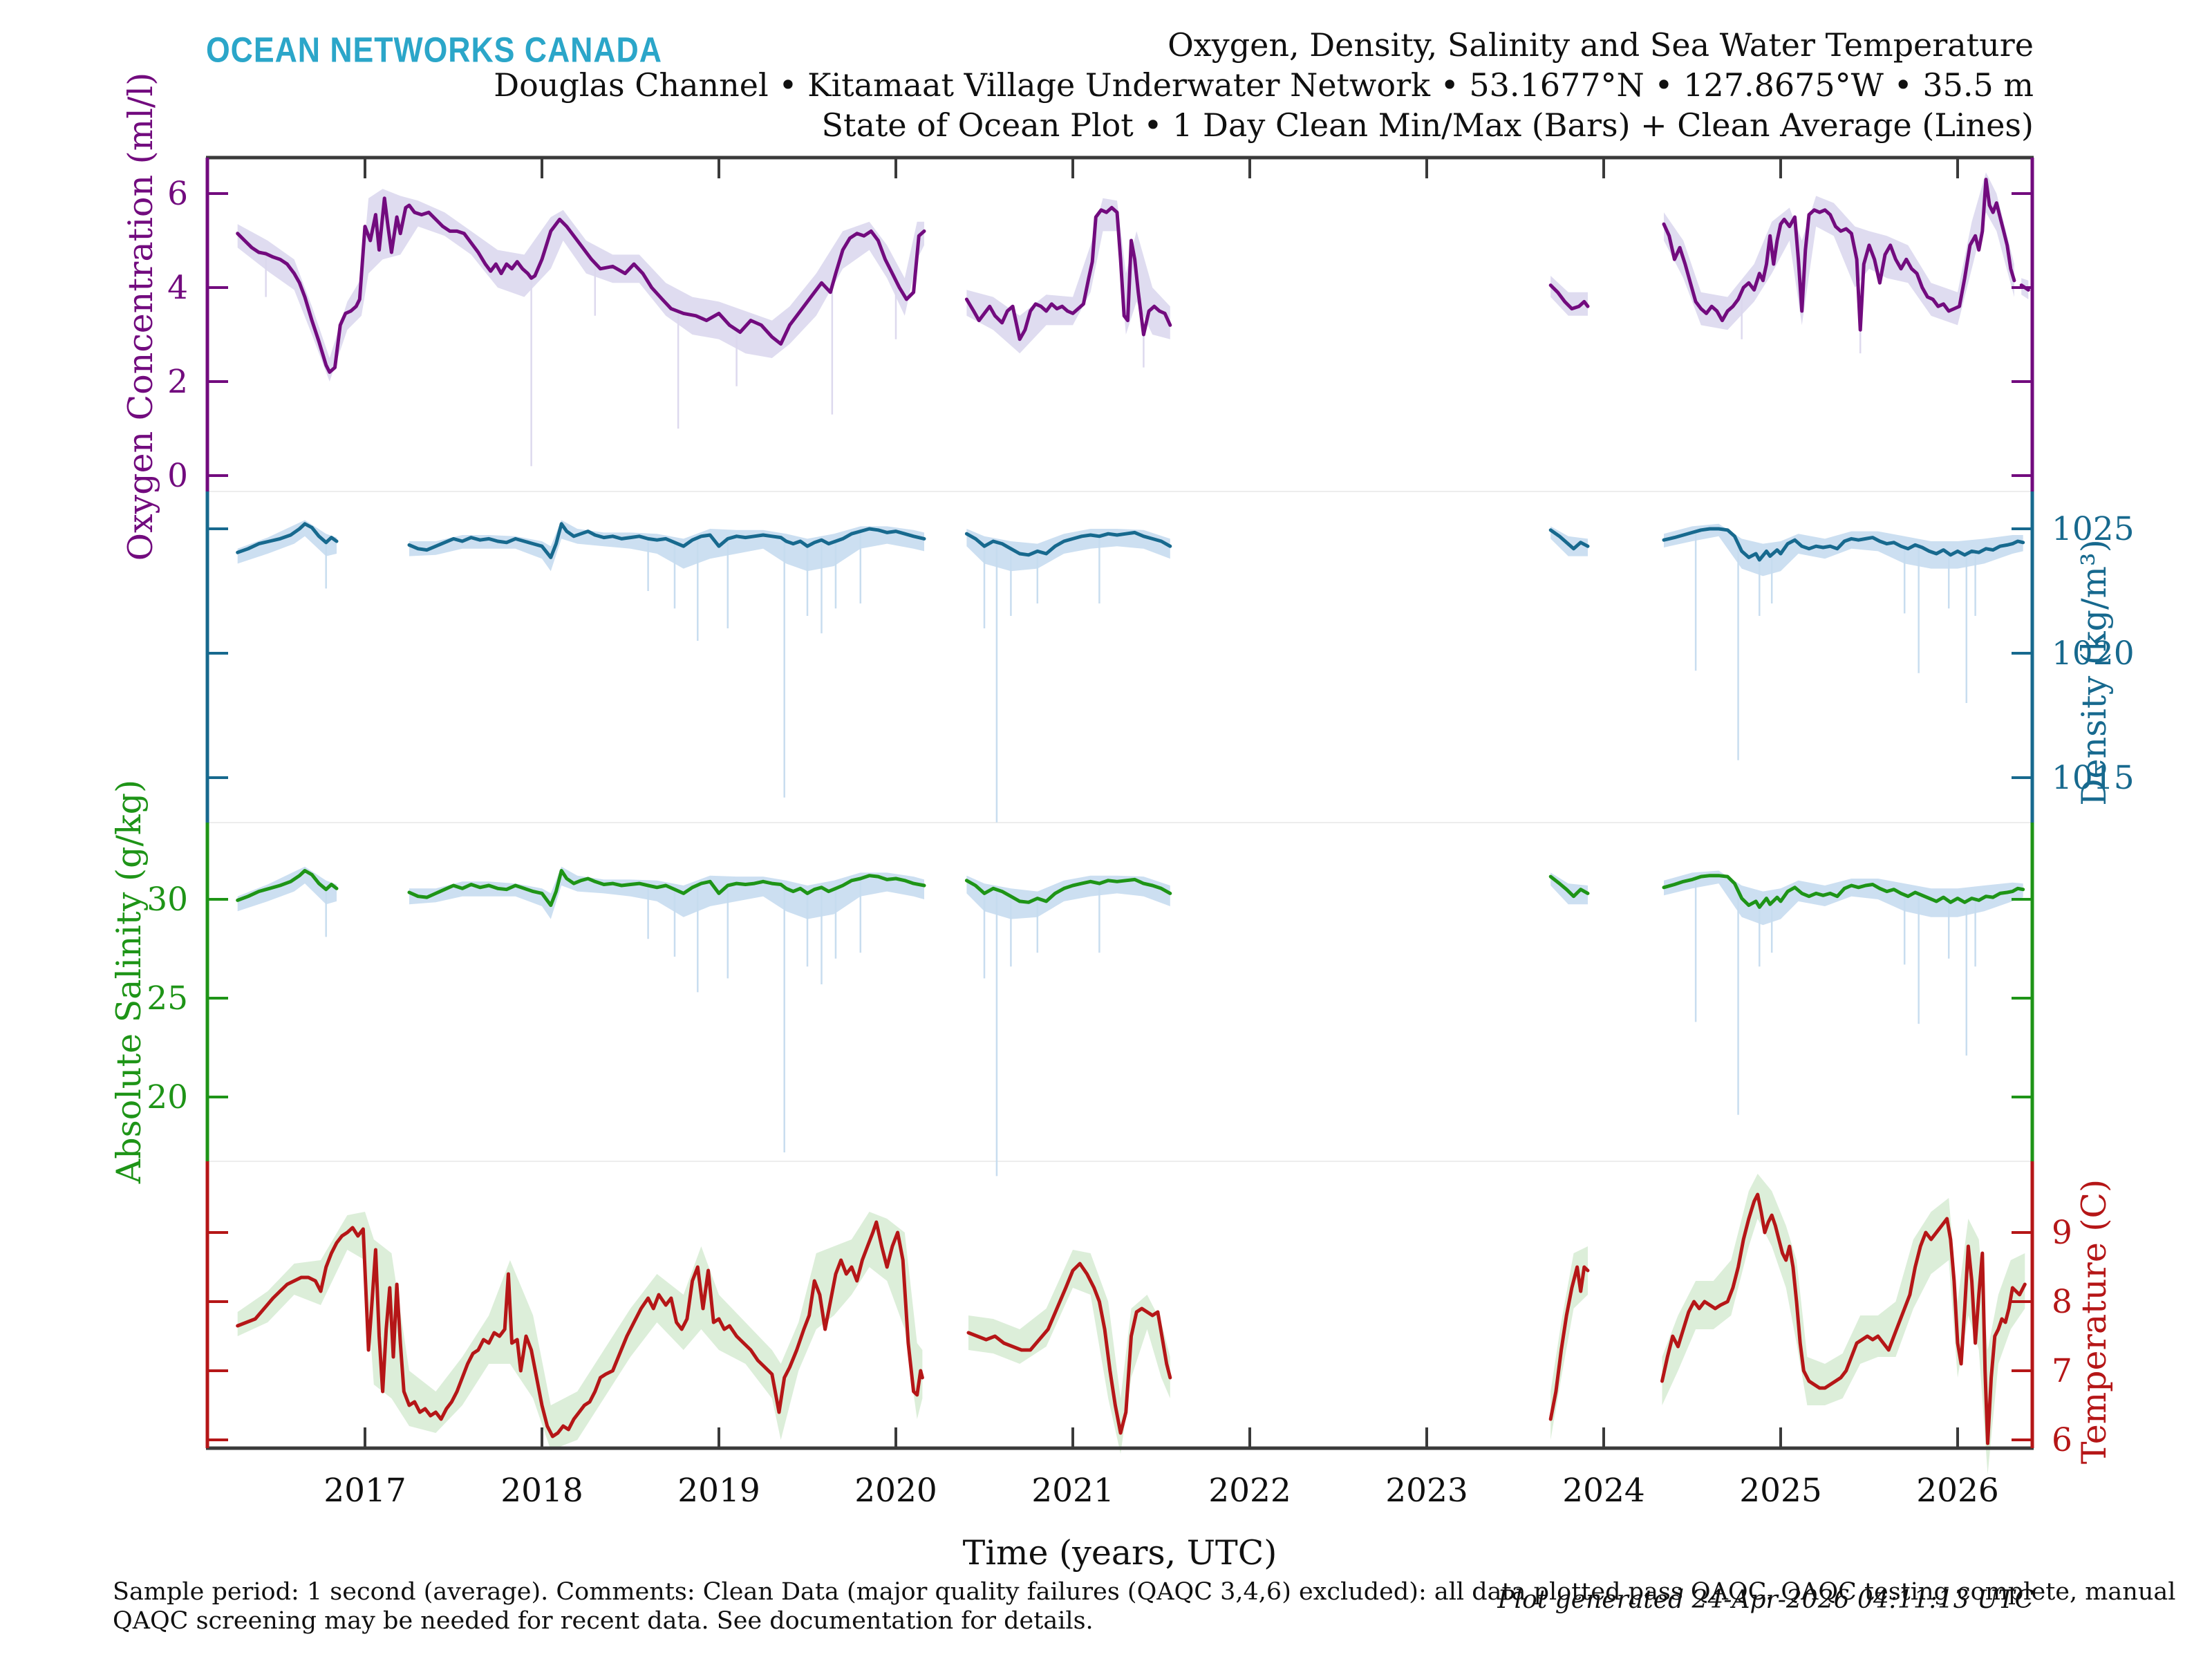 Image resolution: width=2212 pixels, height=1659 pixels. Describe the element at coordinates (2062, 1440) in the screenshot. I see `temperature-tick-label: 6` at that location.